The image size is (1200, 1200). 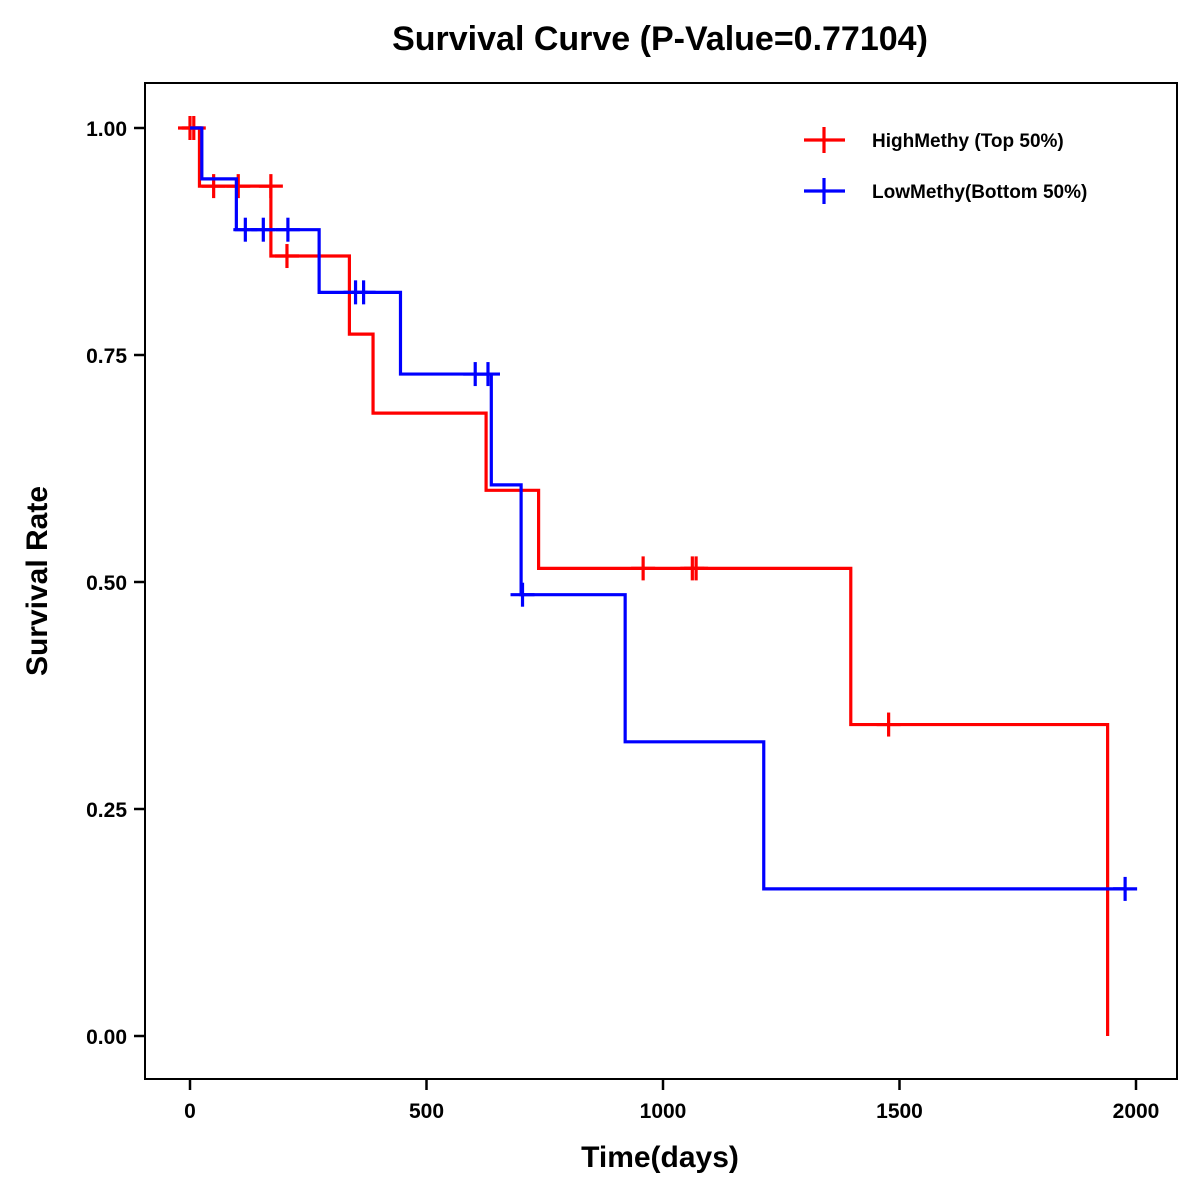 I want to click on y-tick-label: 0.50, so click(x=106, y=583).